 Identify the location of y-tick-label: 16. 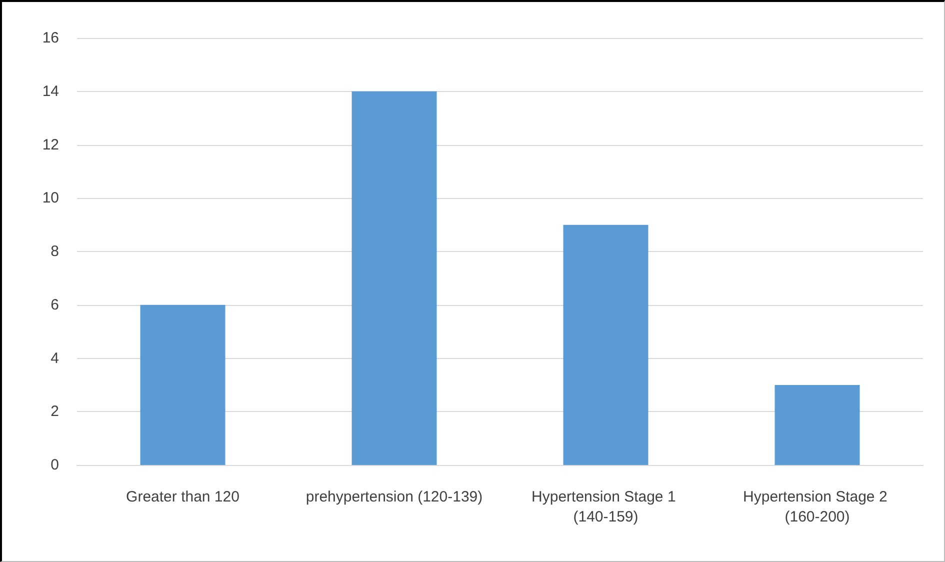
(50, 38).